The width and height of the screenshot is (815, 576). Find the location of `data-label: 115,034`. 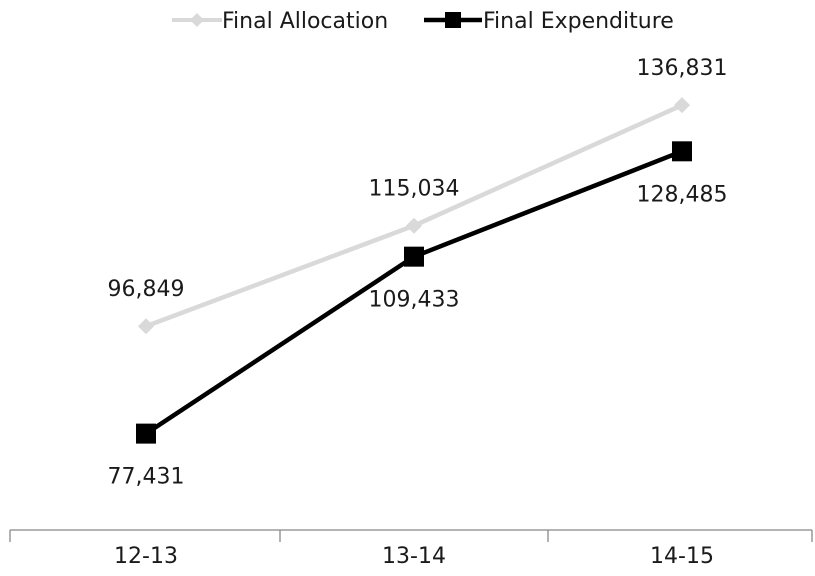

data-label: 115,034 is located at coordinates (414, 189).